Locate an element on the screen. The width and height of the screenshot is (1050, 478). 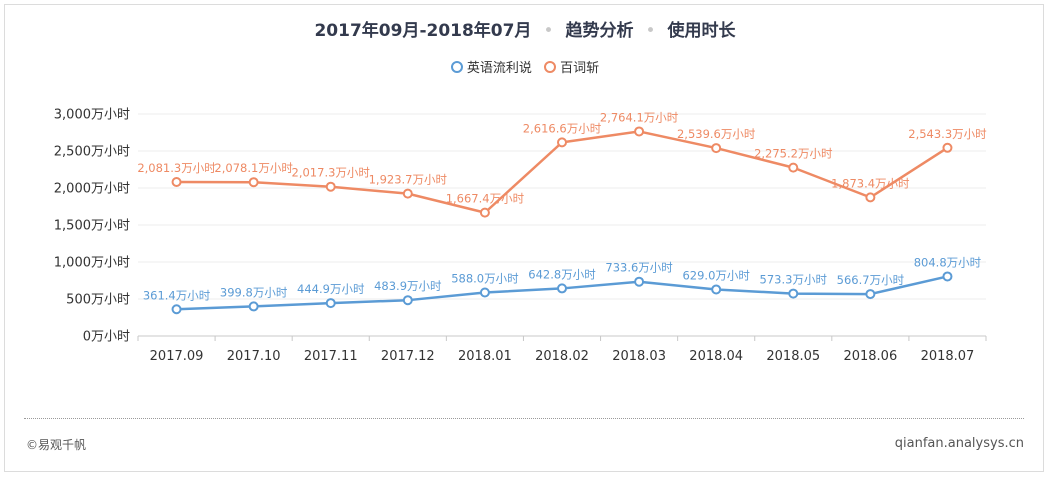
x-tick-label: 2018.01 is located at coordinates (485, 356).